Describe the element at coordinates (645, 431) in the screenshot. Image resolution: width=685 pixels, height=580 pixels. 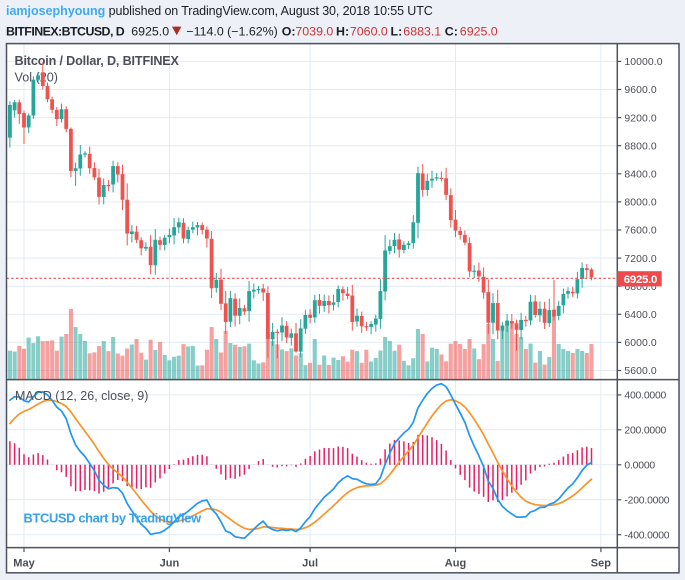
I see `svg-text: 200.0000` at that location.